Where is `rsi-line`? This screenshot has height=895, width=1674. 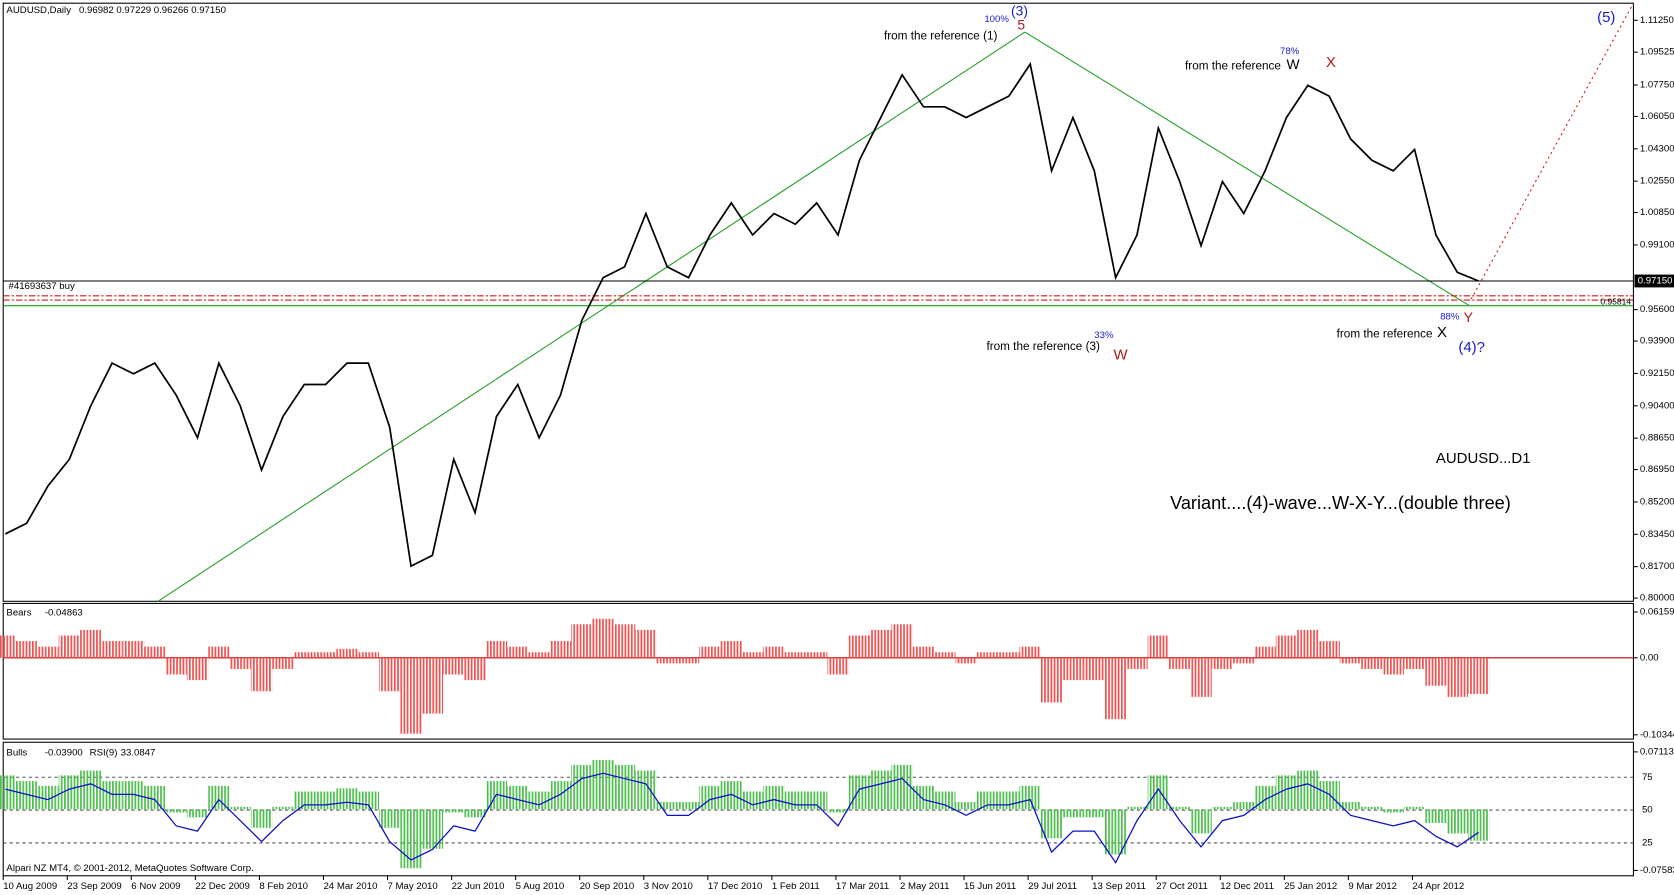 rsi-line is located at coordinates (742, 818).